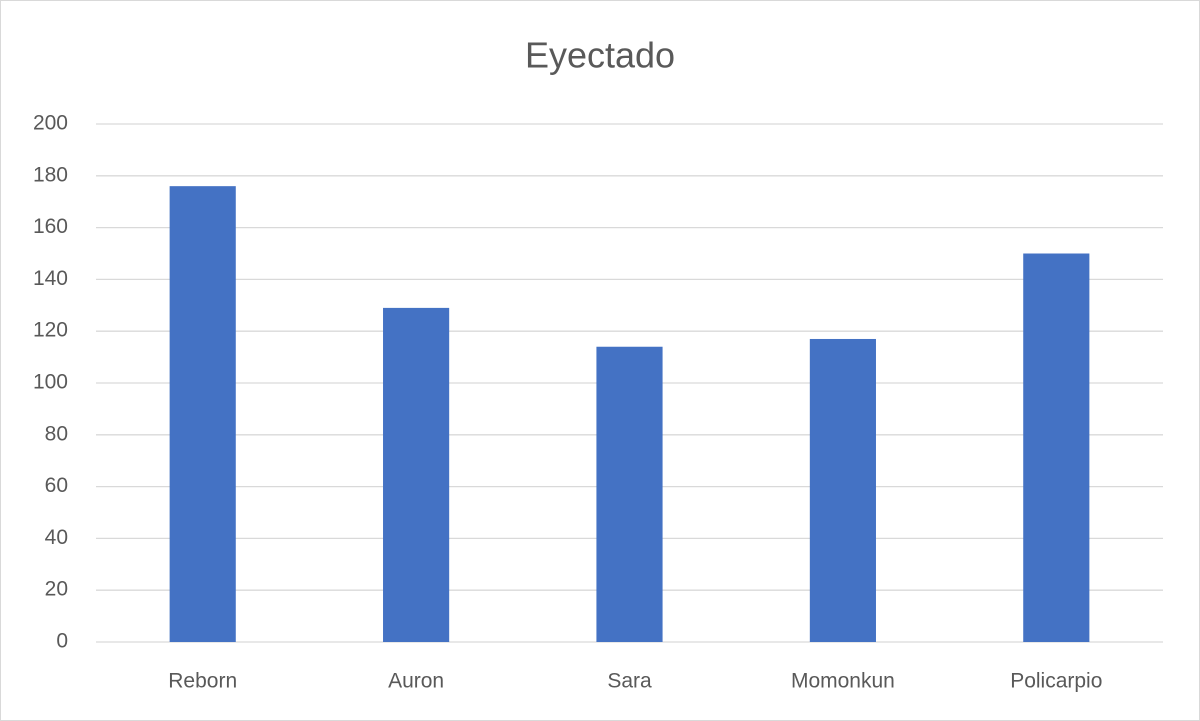 This screenshot has width=1200, height=721. What do you see at coordinates (56, 433) in the screenshot?
I see `y-tick-label: 80` at bounding box center [56, 433].